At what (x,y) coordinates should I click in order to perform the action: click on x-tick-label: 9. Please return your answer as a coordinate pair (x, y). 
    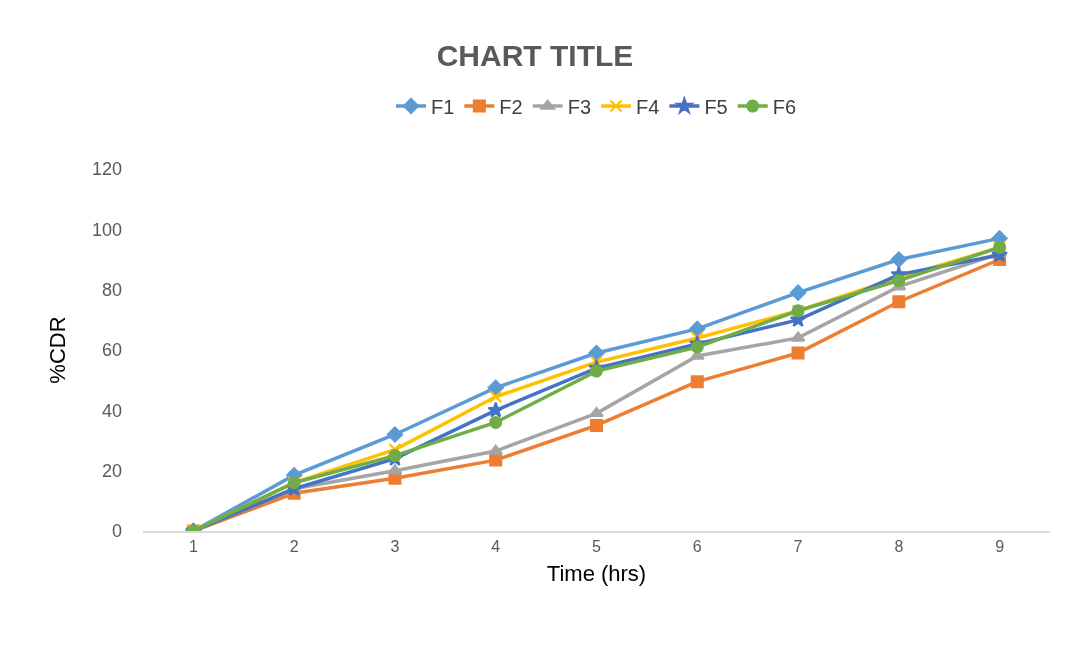
    Looking at the image, I should click on (1000, 546).